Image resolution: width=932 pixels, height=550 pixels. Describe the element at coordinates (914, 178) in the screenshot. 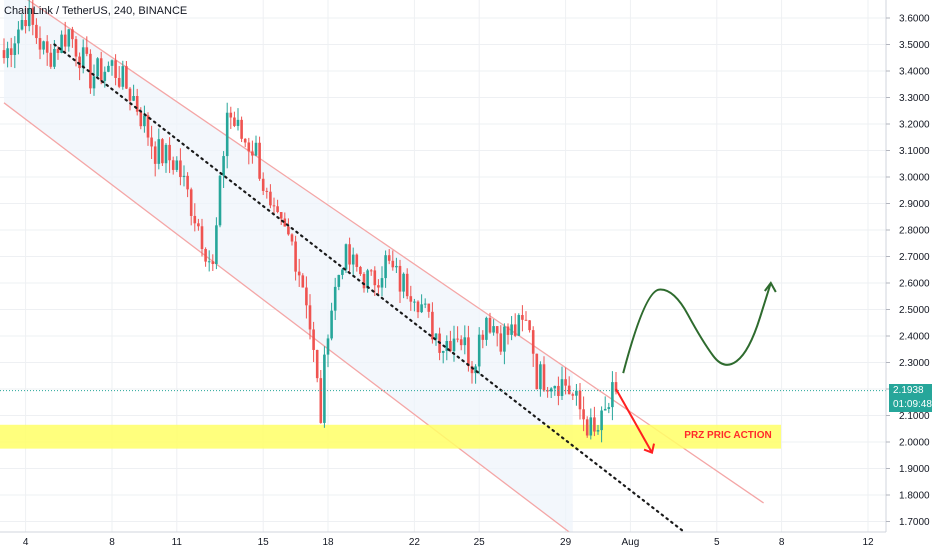

I see `y-tick-label: 3.0000` at that location.